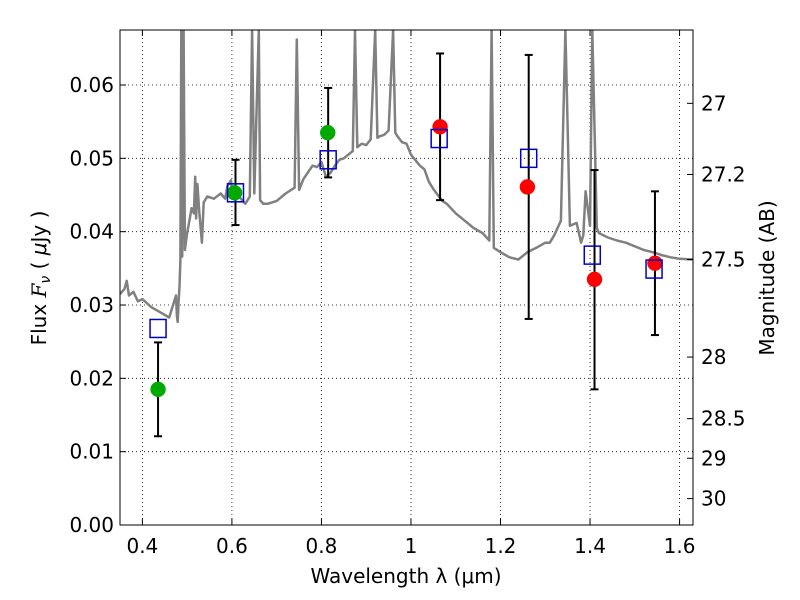 The width and height of the screenshot is (800, 600). Describe the element at coordinates (767, 277) in the screenshot. I see `right-axis-title: Magnitude (AB)` at that location.